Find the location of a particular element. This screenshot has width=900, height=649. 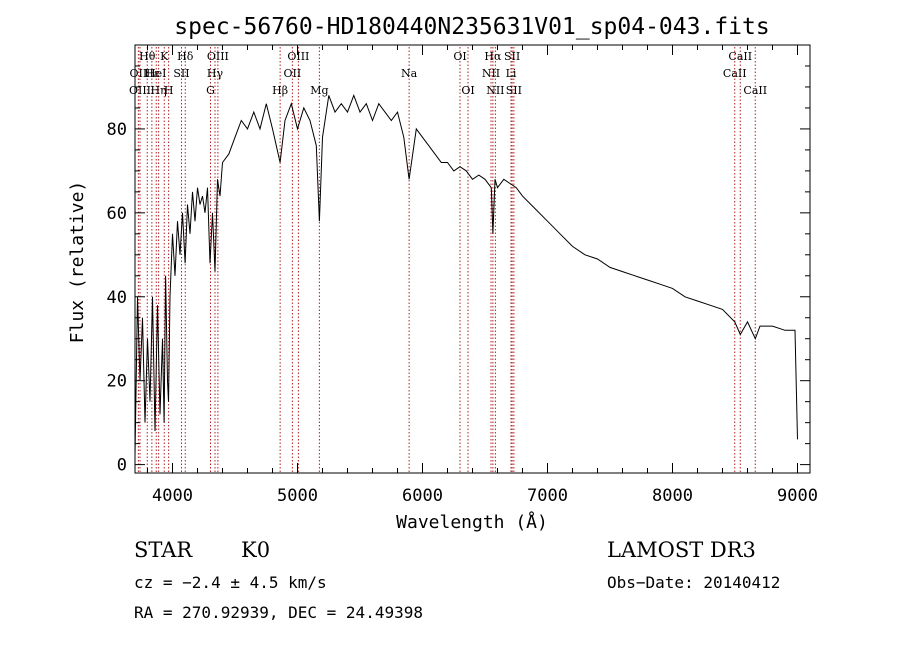

y-tick-label-0: 0 is located at coordinates (122, 466).